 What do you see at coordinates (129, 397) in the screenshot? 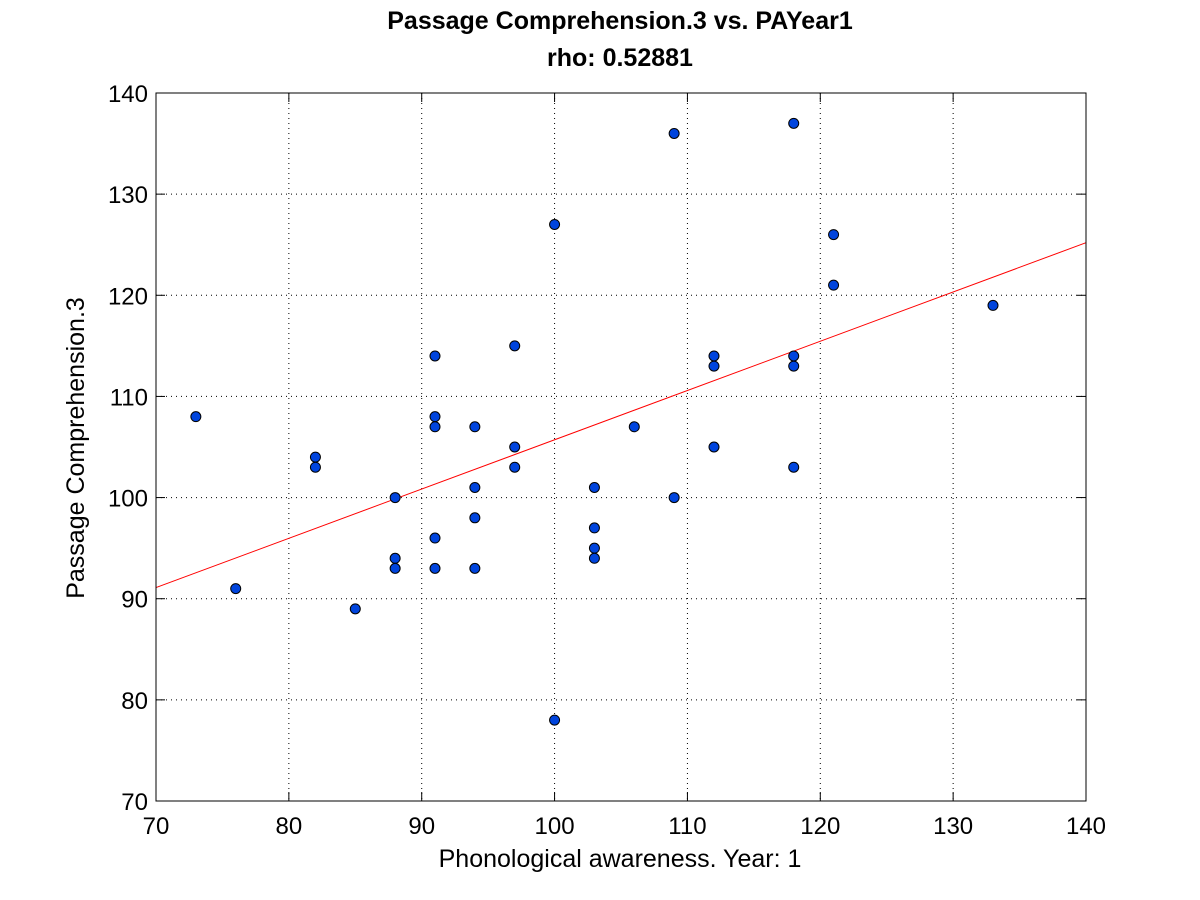
I see `y-tick-label: 110` at bounding box center [129, 397].